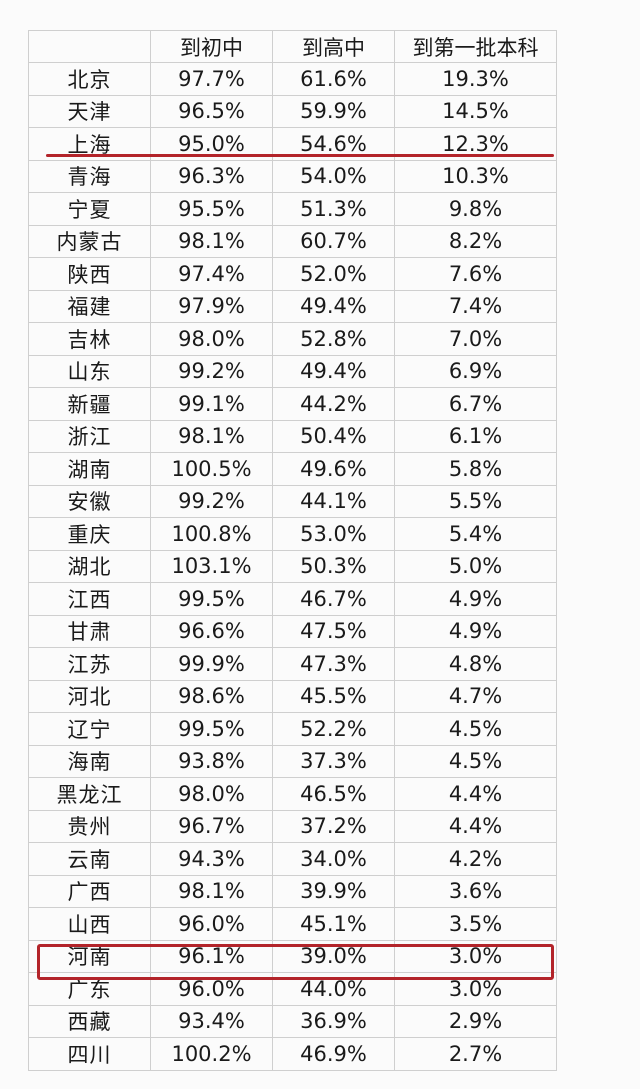 The height and width of the screenshot is (1089, 640). What do you see at coordinates (475, 176) in the screenshot?
I see `tier1-cell: 10.3%` at bounding box center [475, 176].